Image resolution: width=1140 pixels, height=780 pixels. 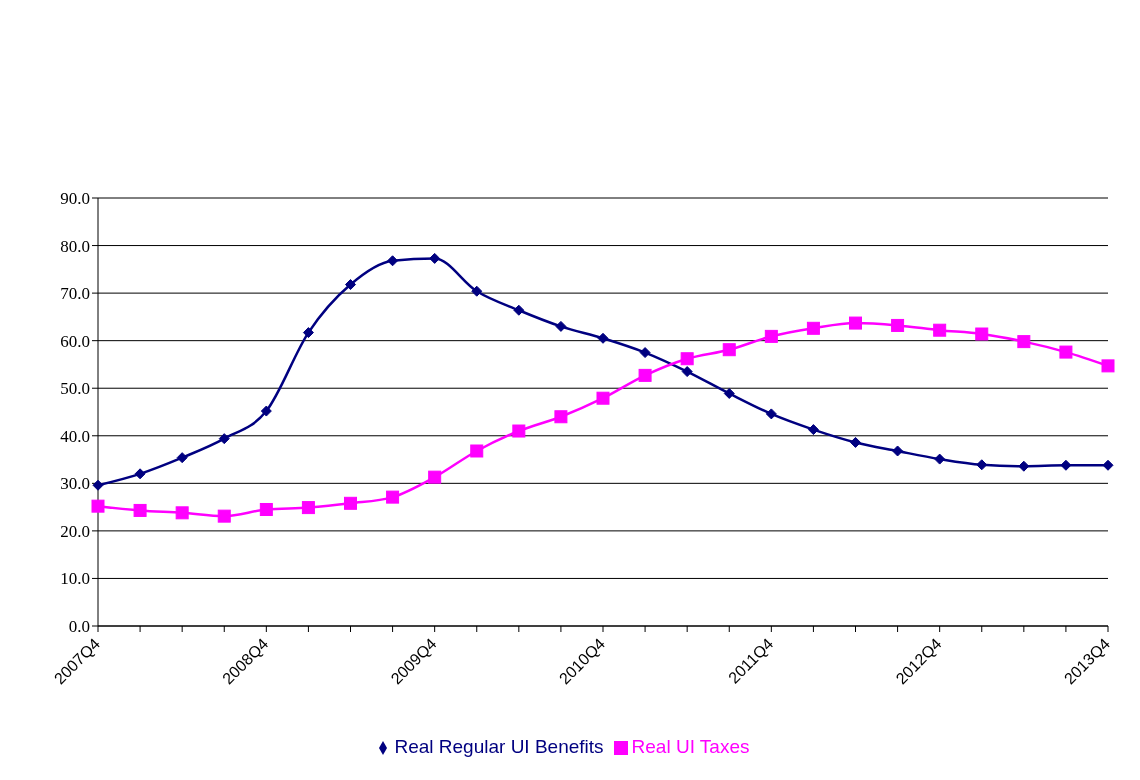 I want to click on y-tick-label: 70.0, so click(x=75, y=294).